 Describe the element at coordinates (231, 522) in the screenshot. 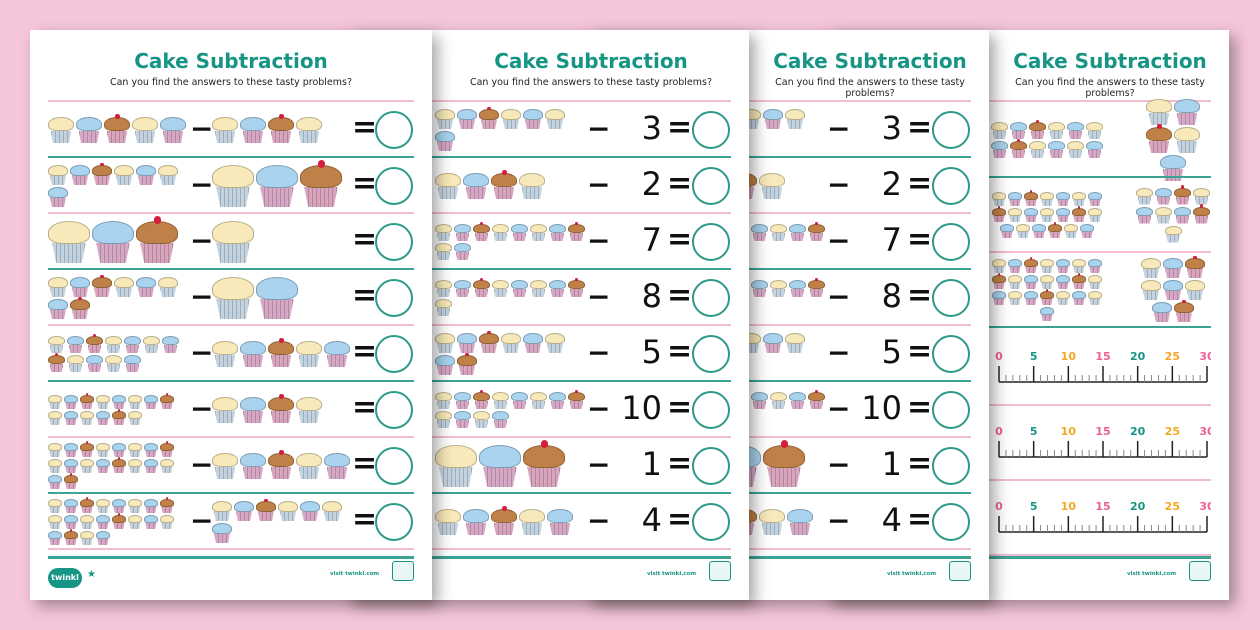

I see `table-row: − =` at that location.